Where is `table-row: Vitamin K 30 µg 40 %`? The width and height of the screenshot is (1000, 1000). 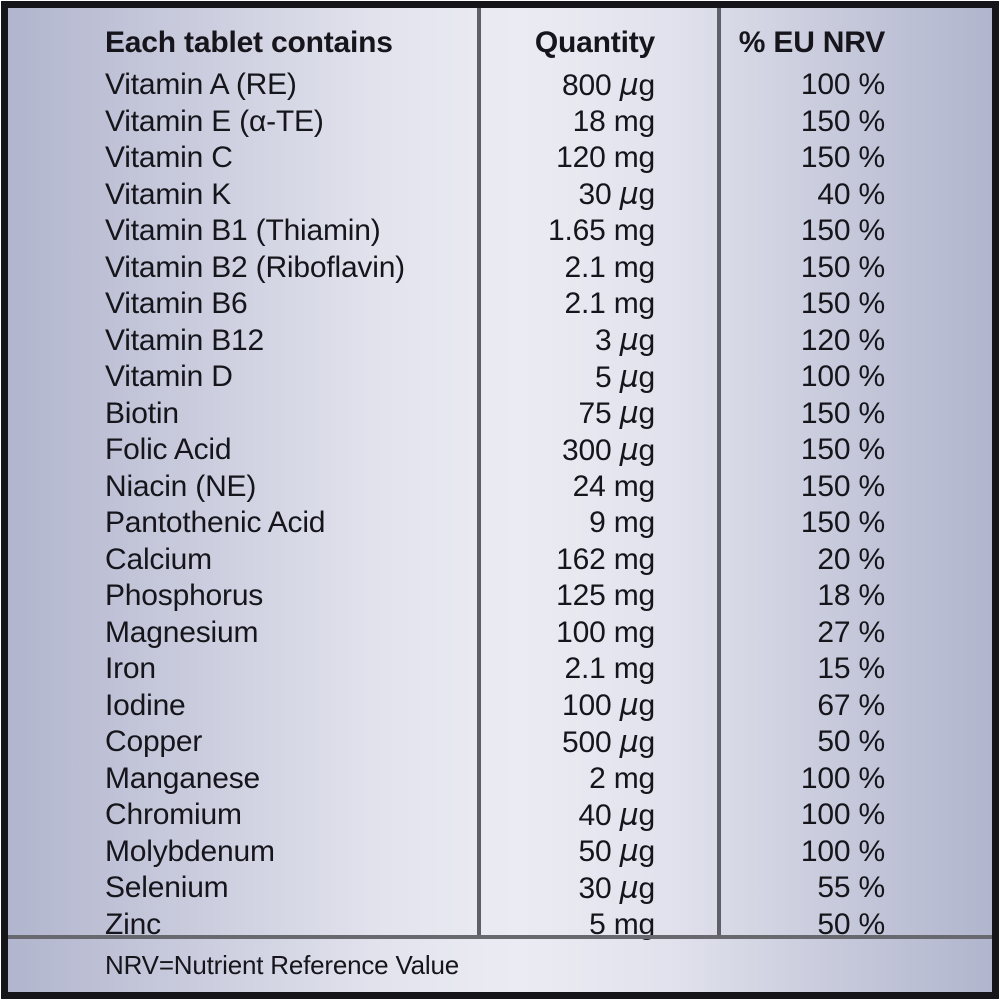
table-row: Vitamin K 30 µg 40 % is located at coordinates (500, 195).